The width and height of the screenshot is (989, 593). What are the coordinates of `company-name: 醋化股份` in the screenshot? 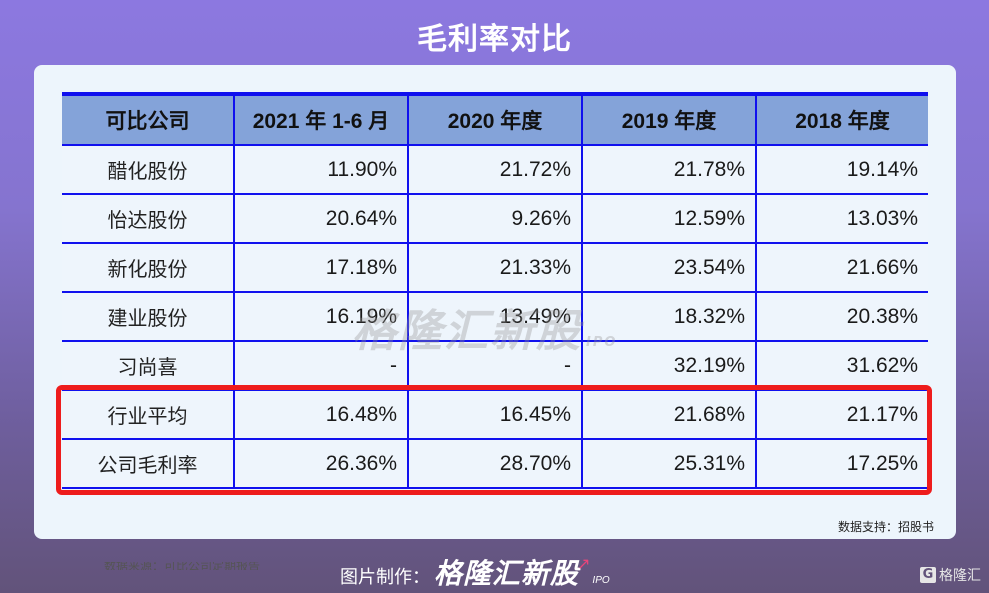 It's located at (148, 169).